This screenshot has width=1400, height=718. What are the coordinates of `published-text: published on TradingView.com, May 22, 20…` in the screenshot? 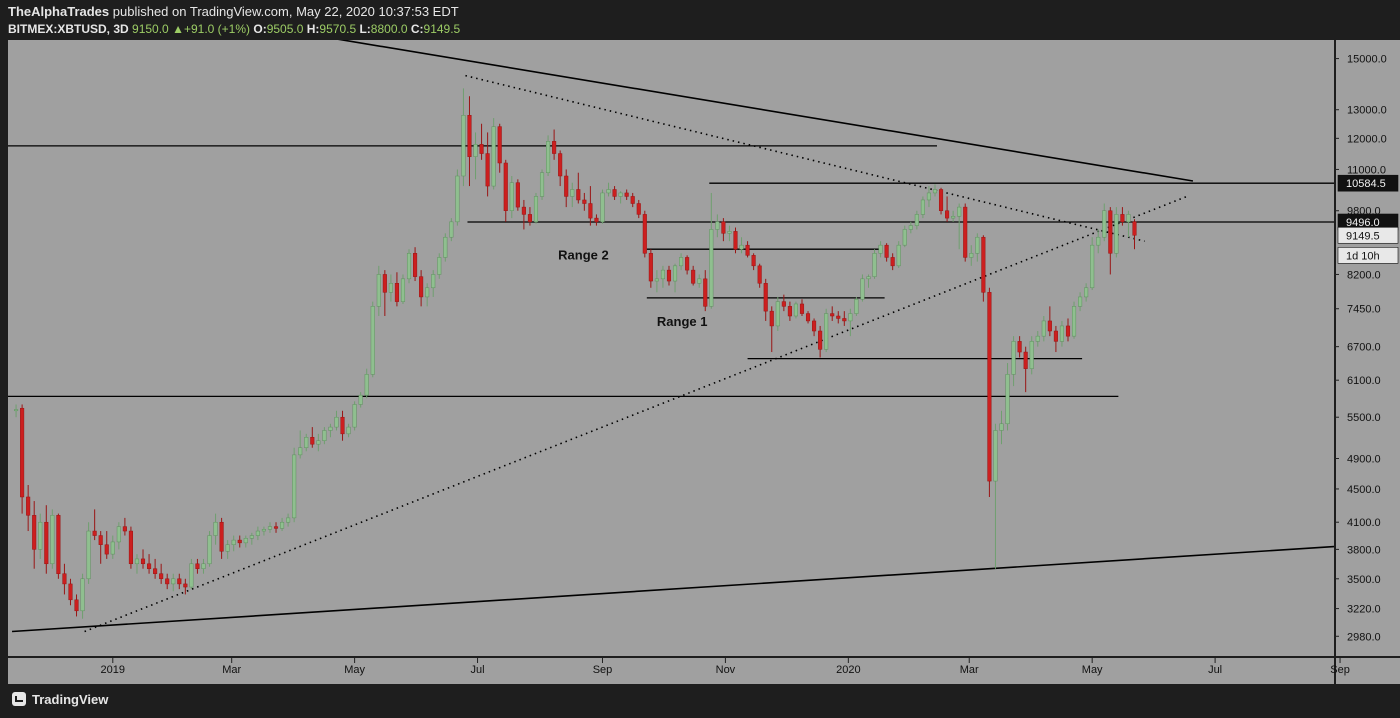 It's located at (284, 11).